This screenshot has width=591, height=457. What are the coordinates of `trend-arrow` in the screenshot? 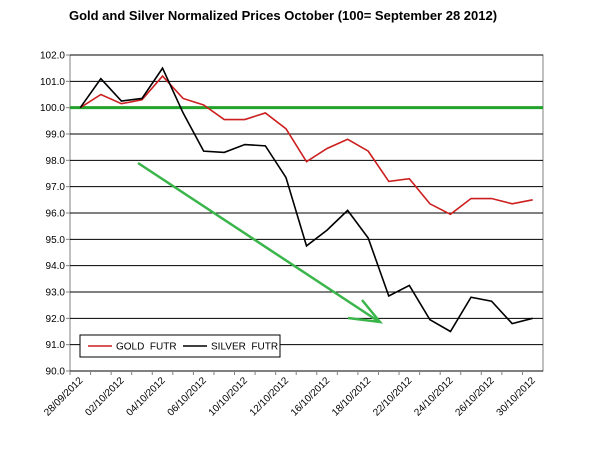 It's located at (260, 242).